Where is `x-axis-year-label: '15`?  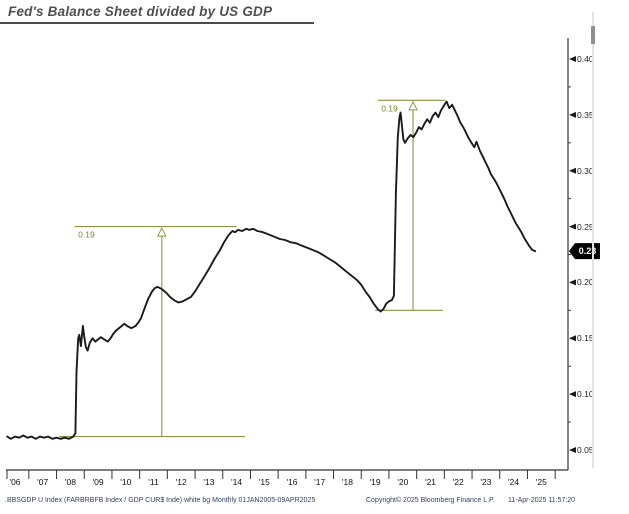 x-axis-year-label: '15 is located at coordinates (264, 482).